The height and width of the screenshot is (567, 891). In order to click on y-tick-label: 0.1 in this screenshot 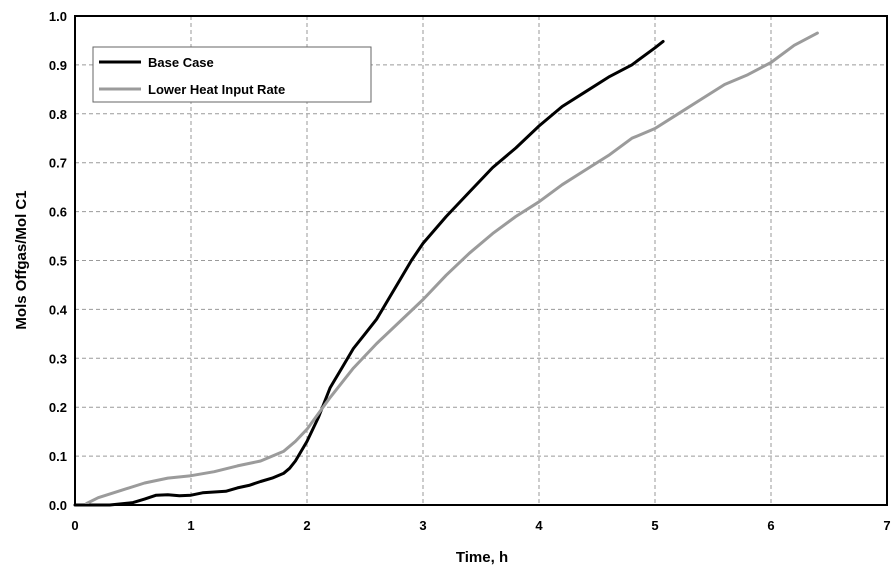, I will do `click(58, 456)`.